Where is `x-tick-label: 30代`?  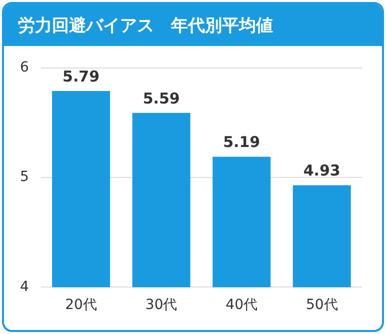 x-tick-label: 30代 is located at coordinates (161, 305).